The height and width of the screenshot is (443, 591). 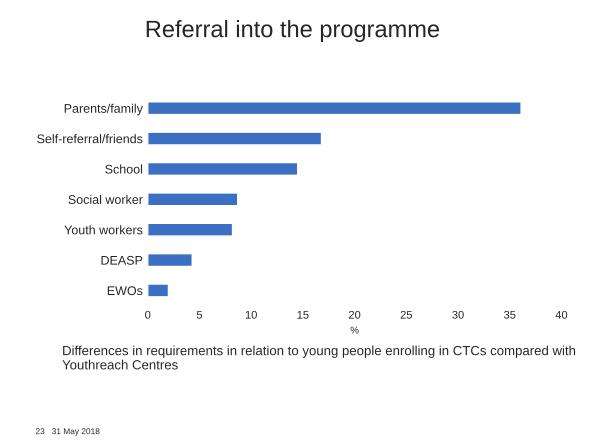 What do you see at coordinates (510, 314) in the screenshot?
I see `x-tick-label: 35` at bounding box center [510, 314].